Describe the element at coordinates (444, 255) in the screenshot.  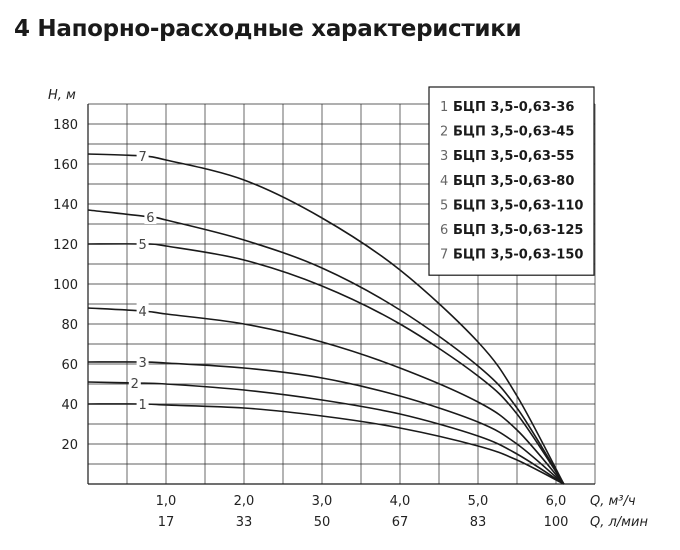
I see `legend-entry-number: 7` at that location.